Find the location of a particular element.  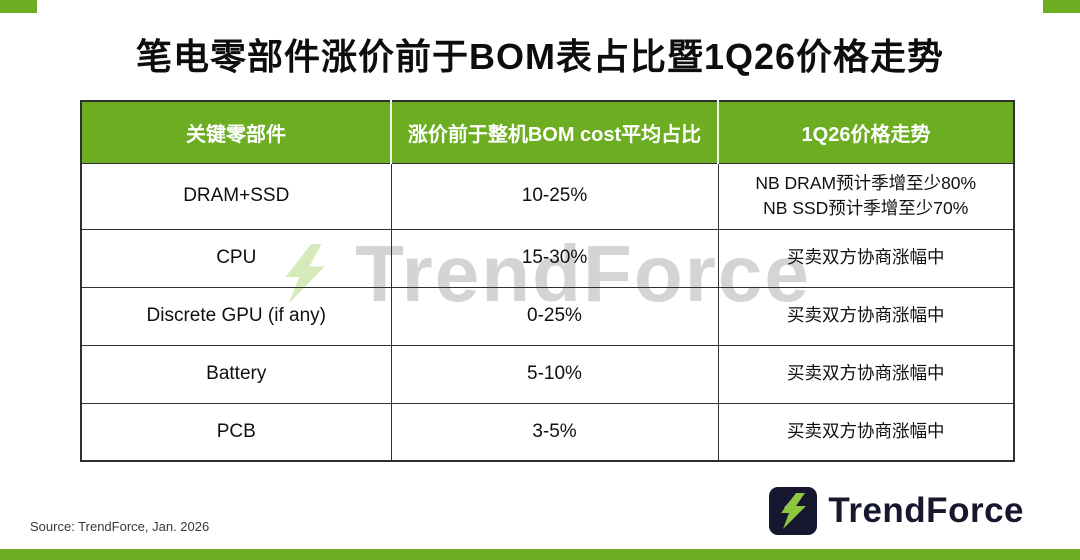

table-row: Discrete GPU (if any) 0-25% 买卖双方协商涨幅中 is located at coordinates (547, 316).